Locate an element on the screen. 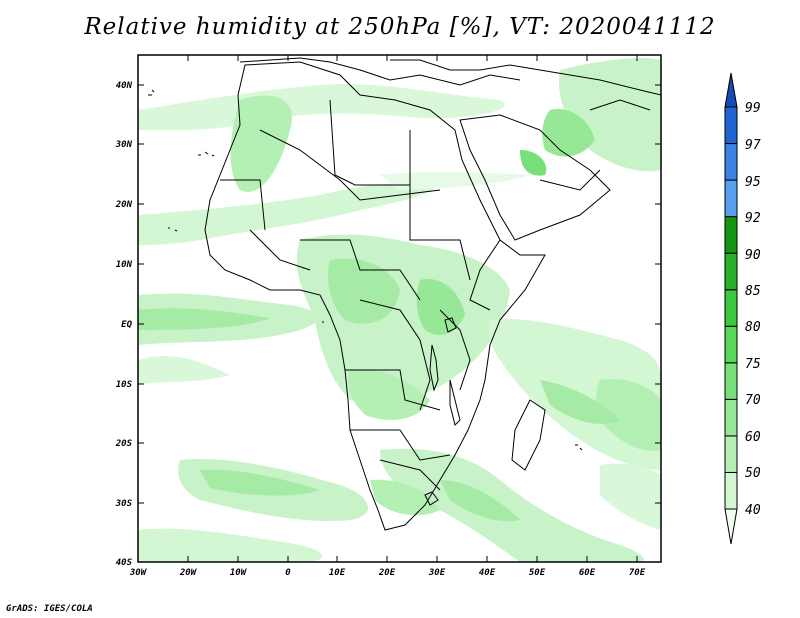 Image resolution: width=800 pixels, height=618 pixels. lon-tick-label: 20E is located at coordinates (387, 573).